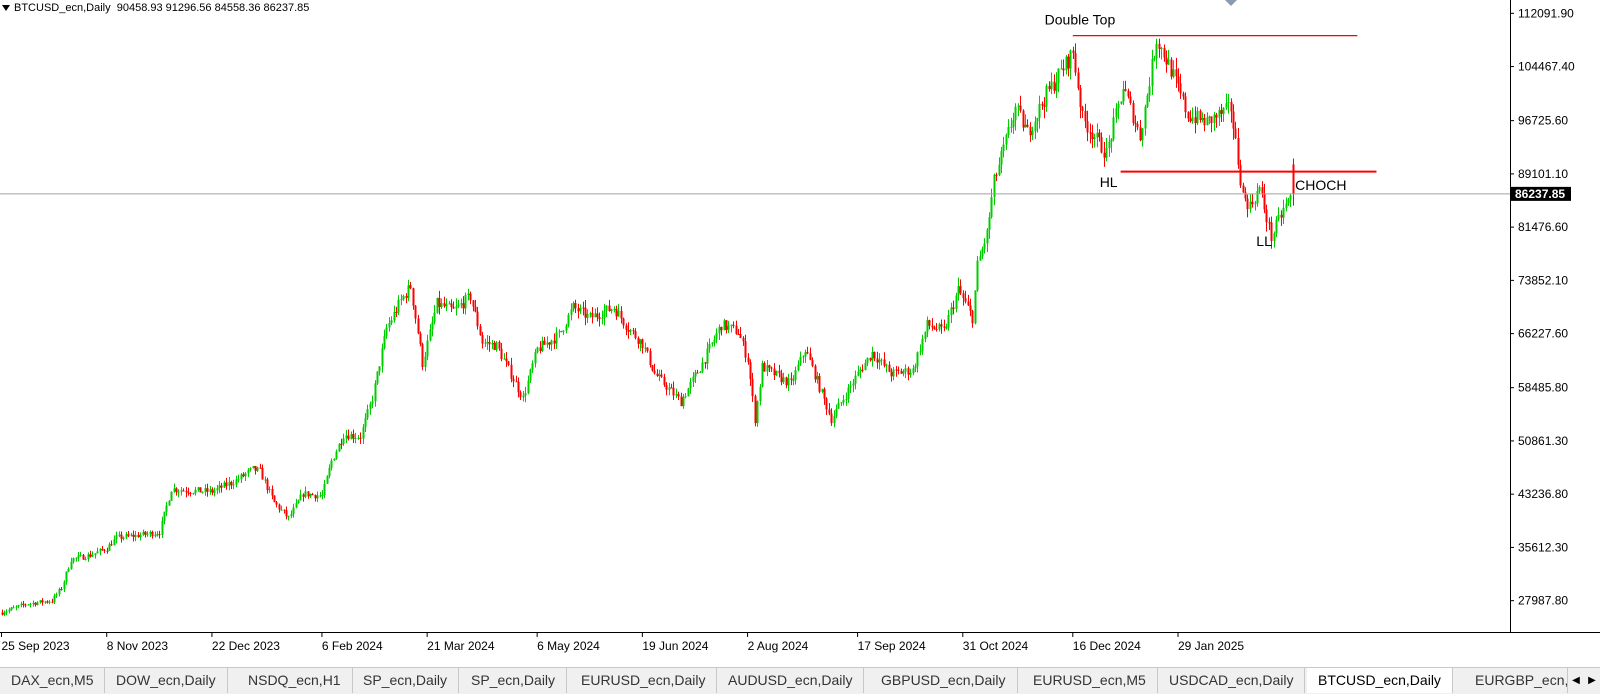 This screenshot has width=1600, height=694. What do you see at coordinates (1543, 280) in the screenshot?
I see `y-tick-label: 73852.10` at bounding box center [1543, 280].